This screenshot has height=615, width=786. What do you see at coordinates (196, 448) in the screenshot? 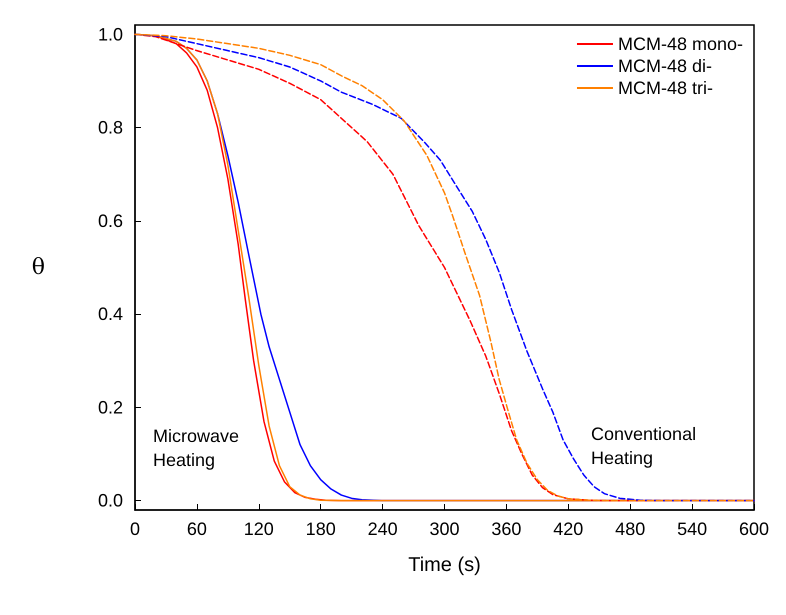
I see `annotation: Microwave Heating` at bounding box center [196, 448].